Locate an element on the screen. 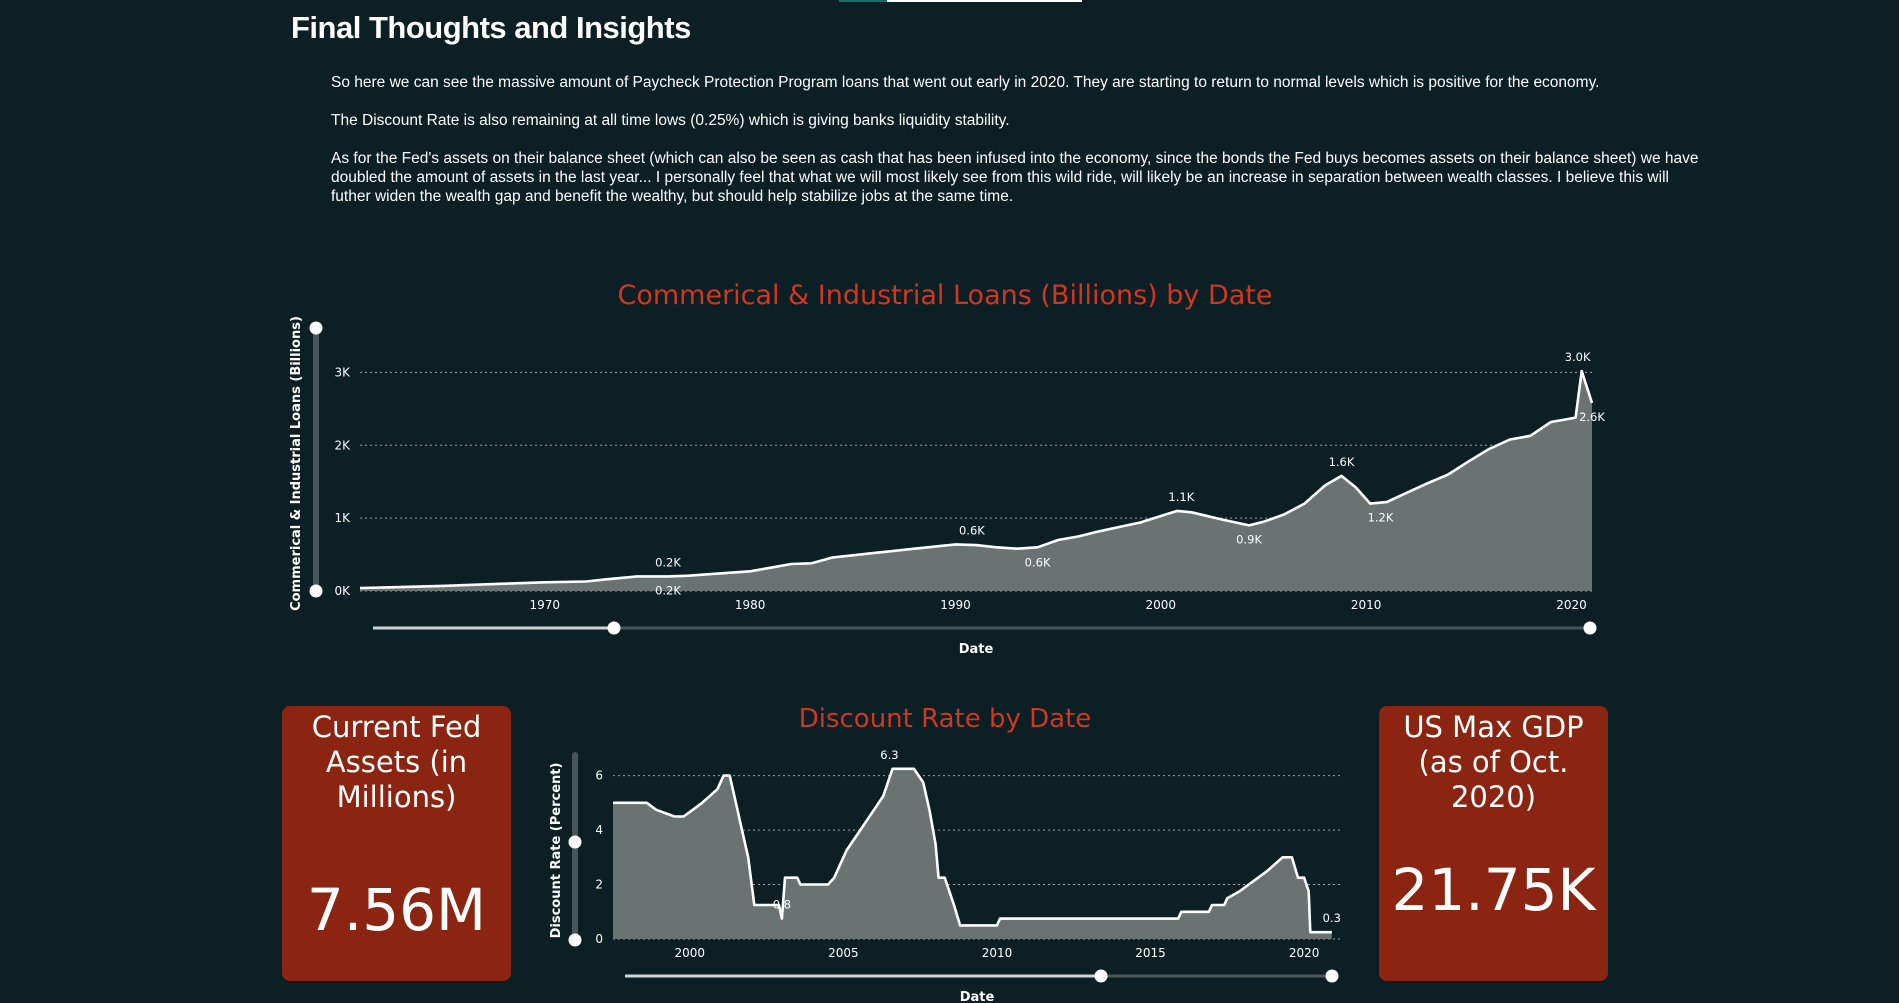 The width and height of the screenshot is (1899, 1003). loans-x-tick-label: 2010 is located at coordinates (1366, 605).